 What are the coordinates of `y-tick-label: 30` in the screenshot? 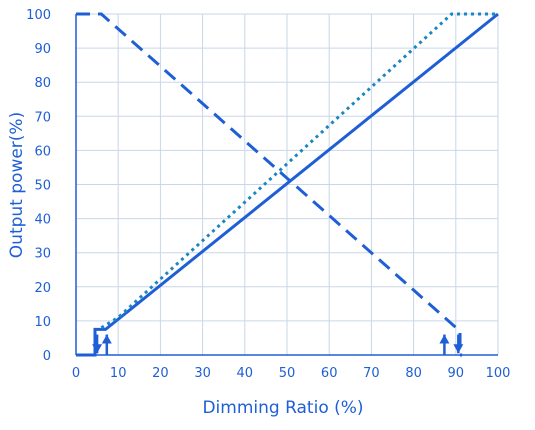 It's located at (42, 254).